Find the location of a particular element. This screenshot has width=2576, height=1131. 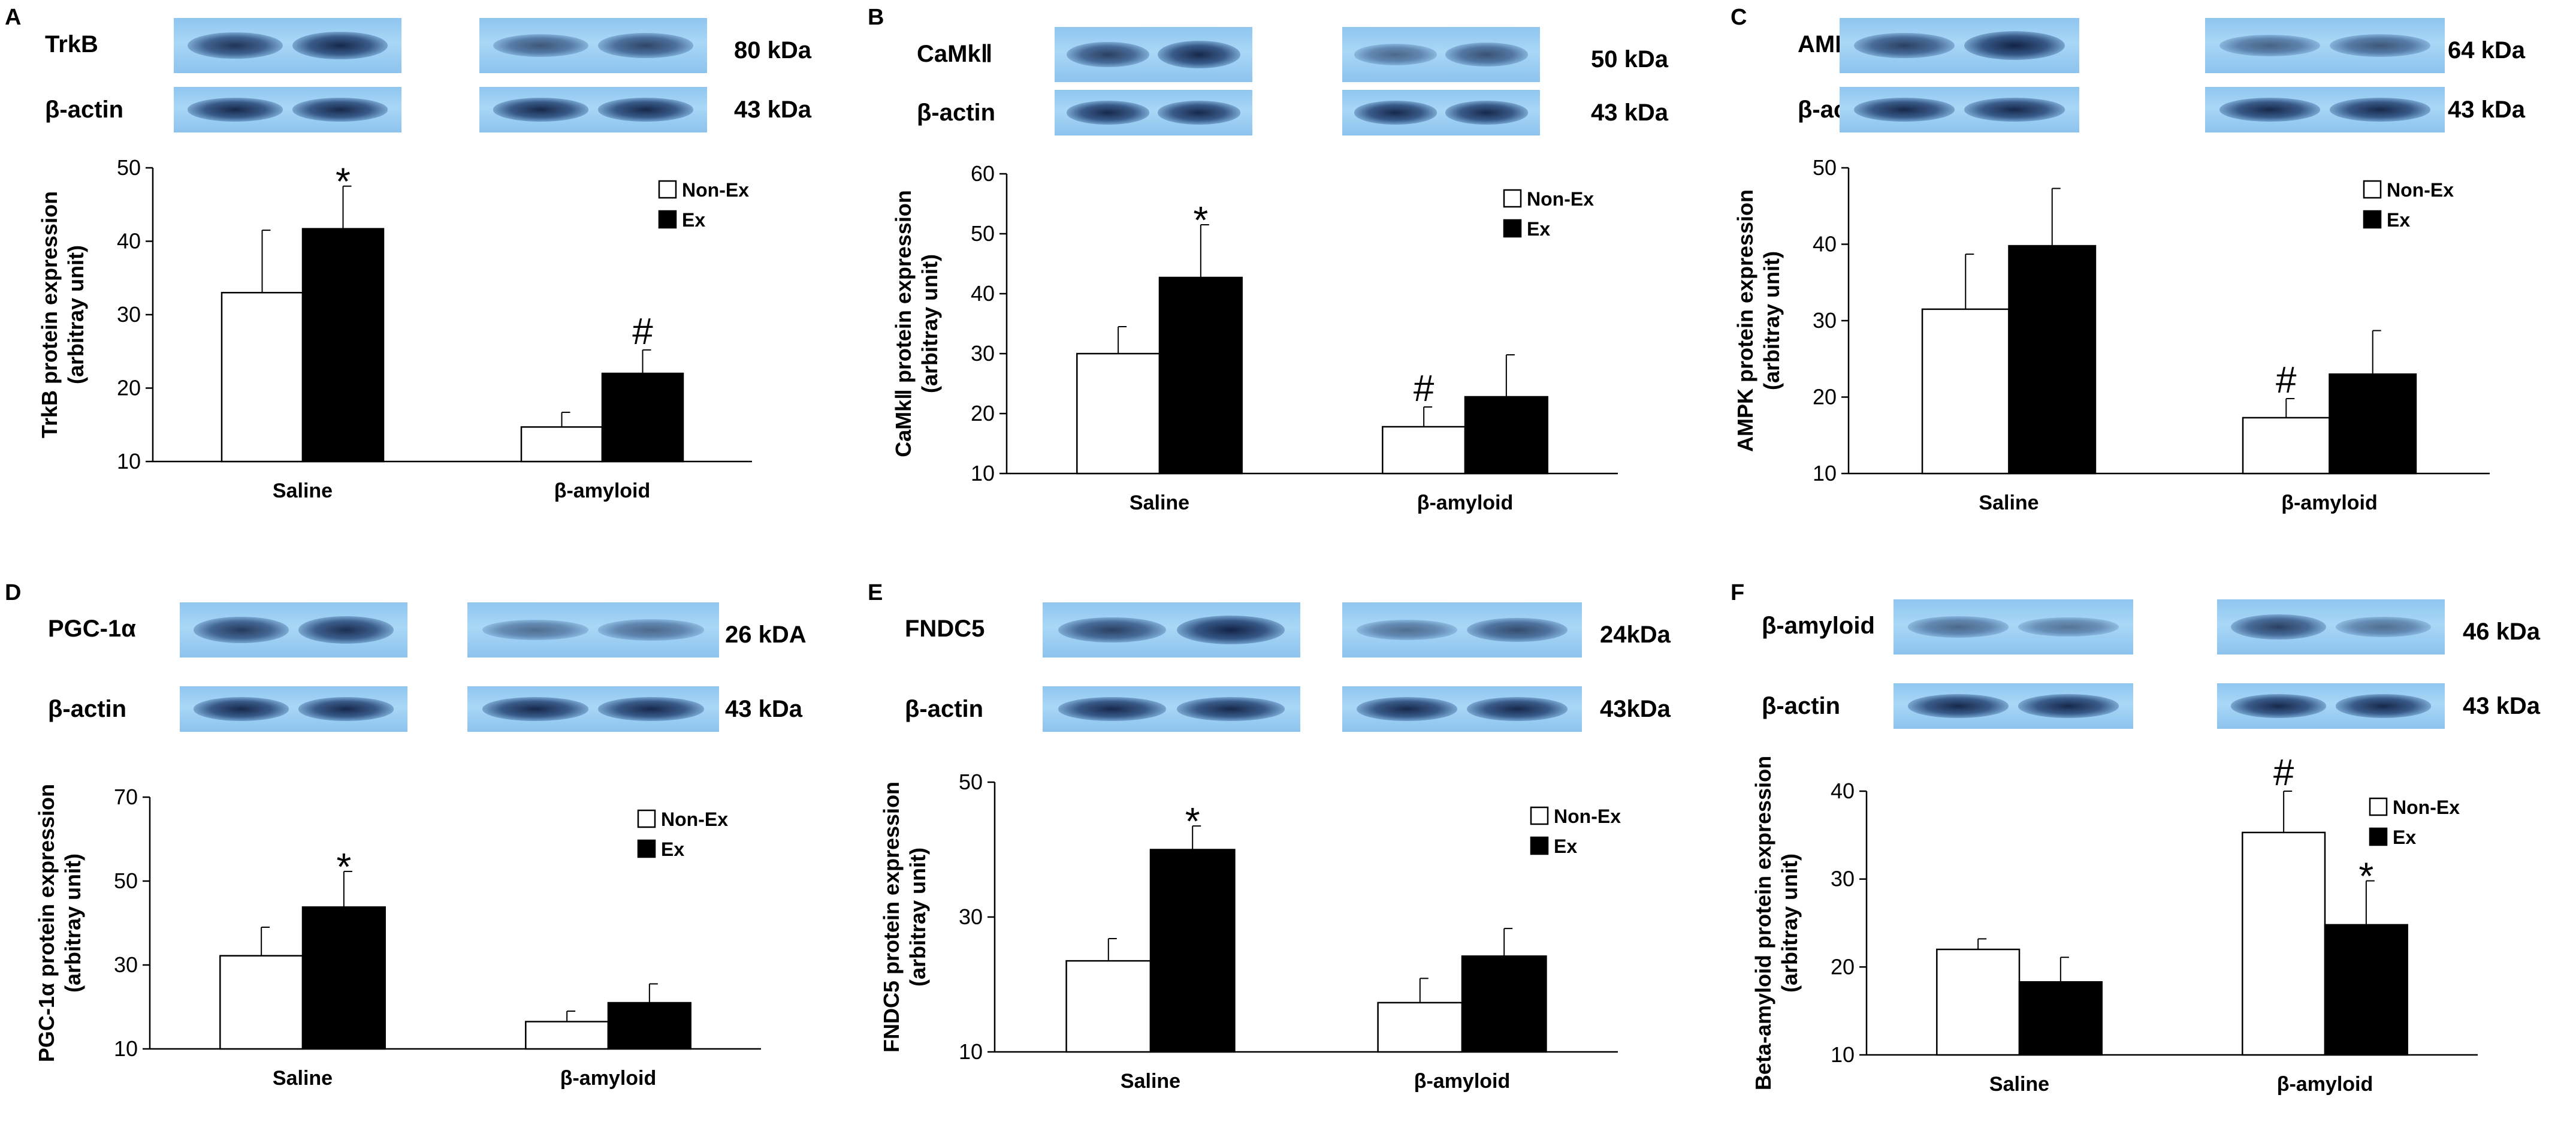

protein-size-label: 50 kDa is located at coordinates (1630, 60).